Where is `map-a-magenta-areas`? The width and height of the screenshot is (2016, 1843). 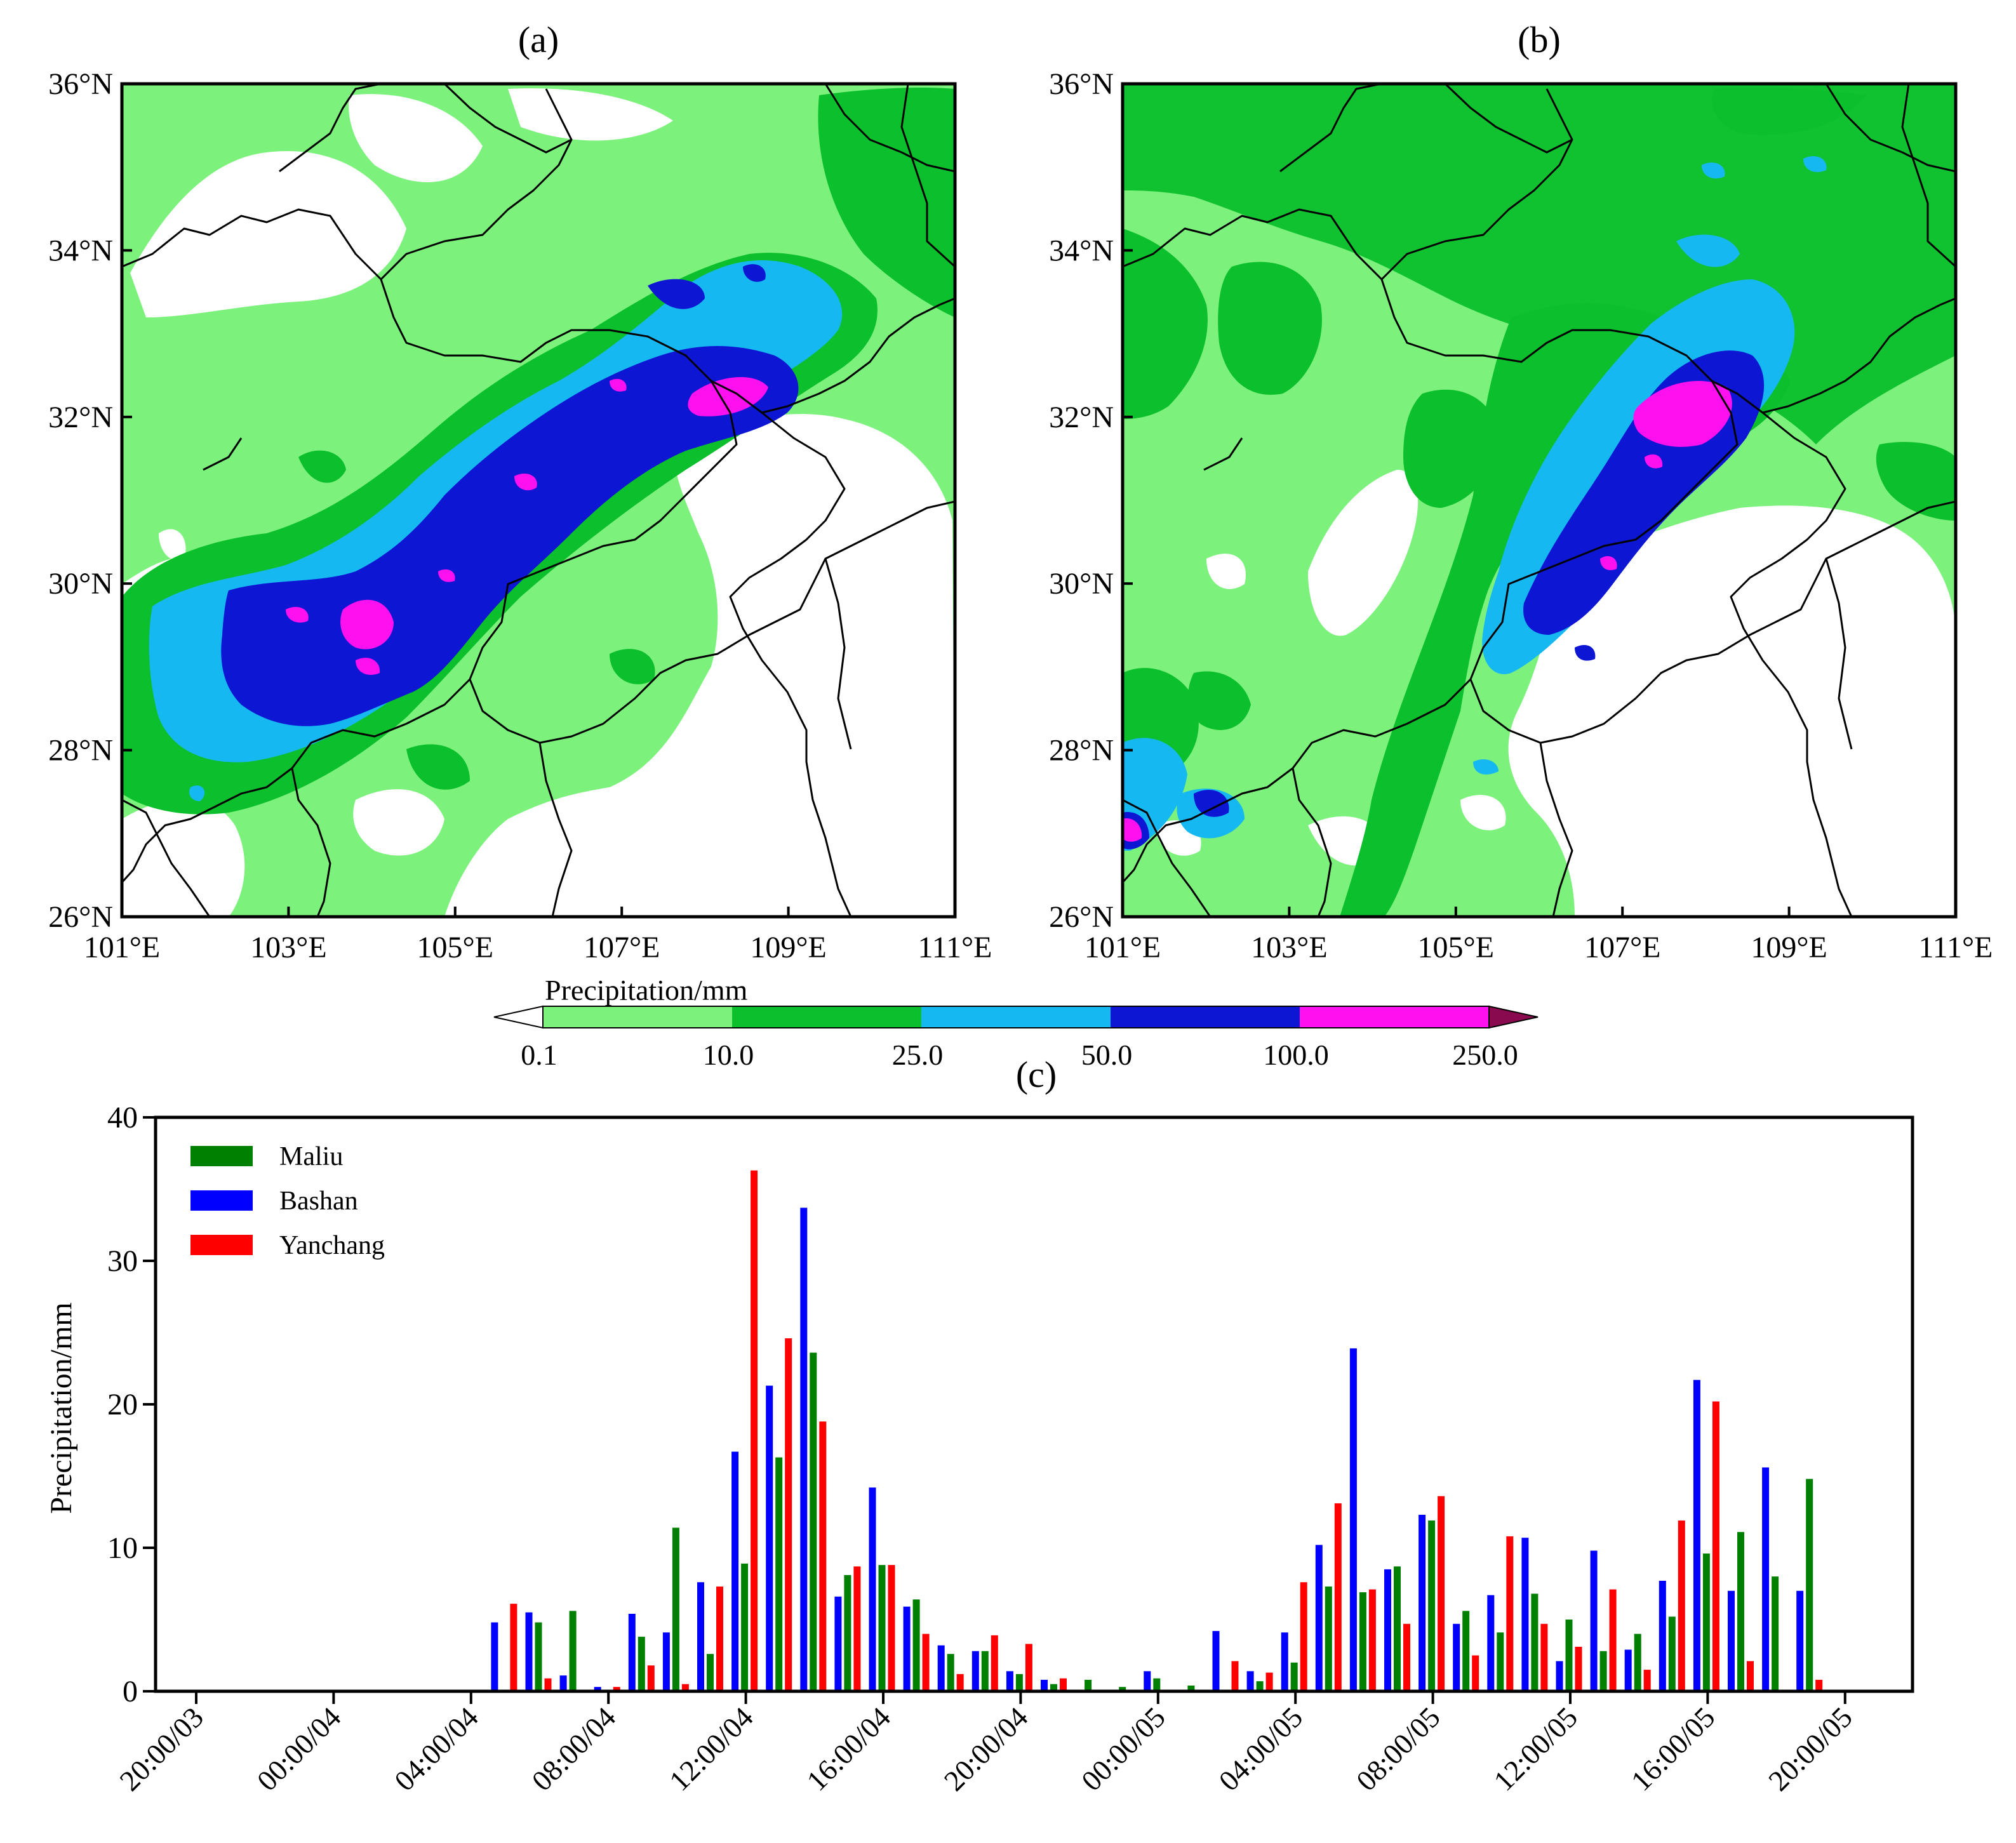
map-a-magenta-areas is located at coordinates (527, 525).